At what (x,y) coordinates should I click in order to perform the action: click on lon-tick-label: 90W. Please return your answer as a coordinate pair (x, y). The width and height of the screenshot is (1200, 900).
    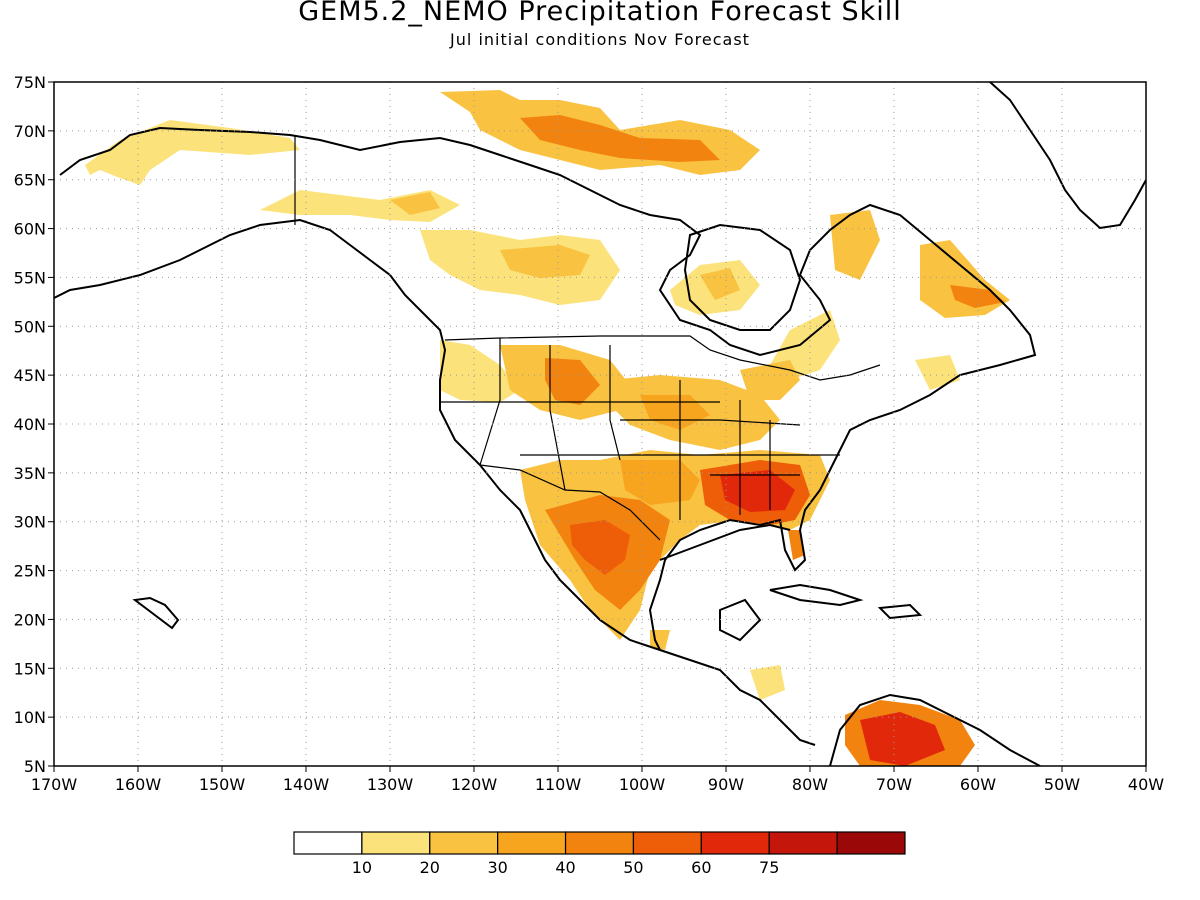
    Looking at the image, I should click on (726, 784).